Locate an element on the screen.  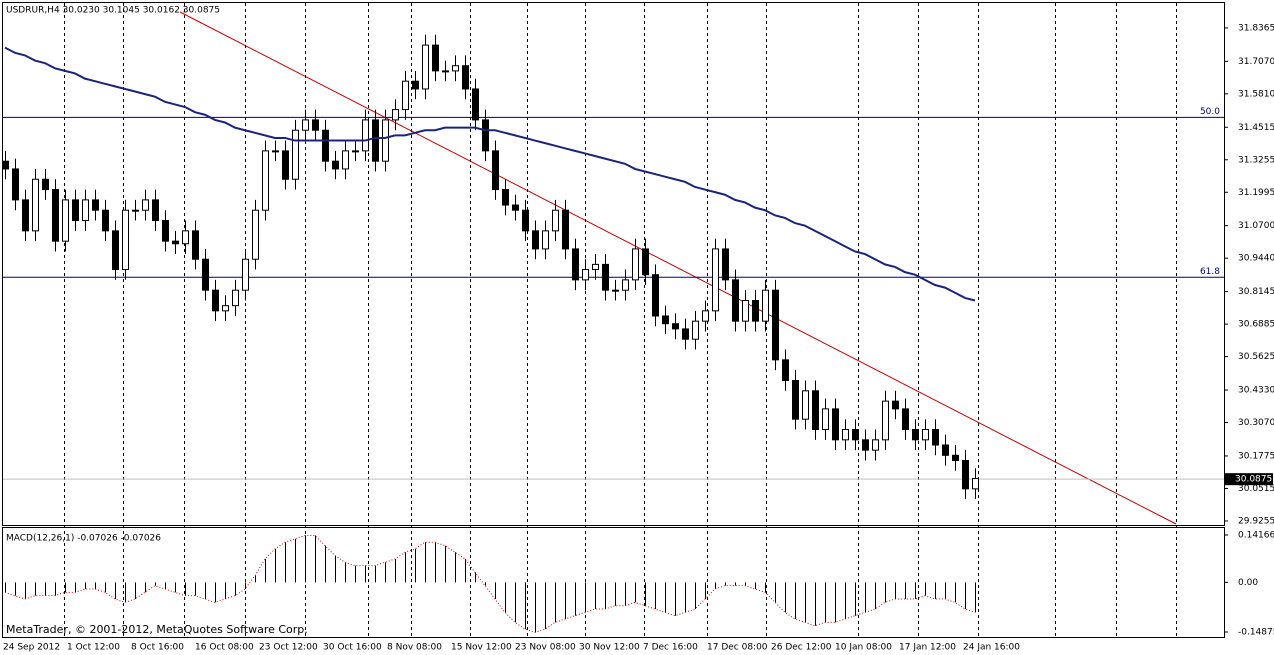
y-tick-label: 30.4330 is located at coordinates (1256, 391).